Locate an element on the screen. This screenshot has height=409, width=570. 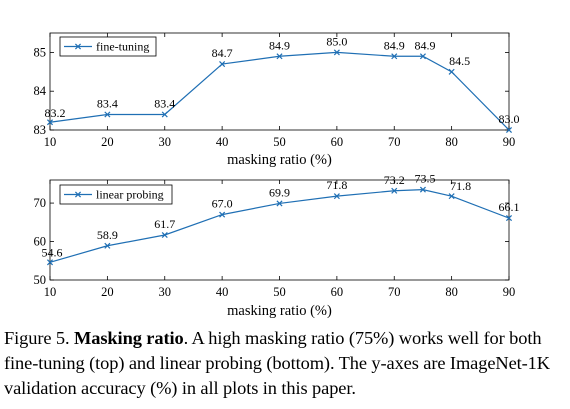
y-tick-label: 70 is located at coordinates (40, 203).